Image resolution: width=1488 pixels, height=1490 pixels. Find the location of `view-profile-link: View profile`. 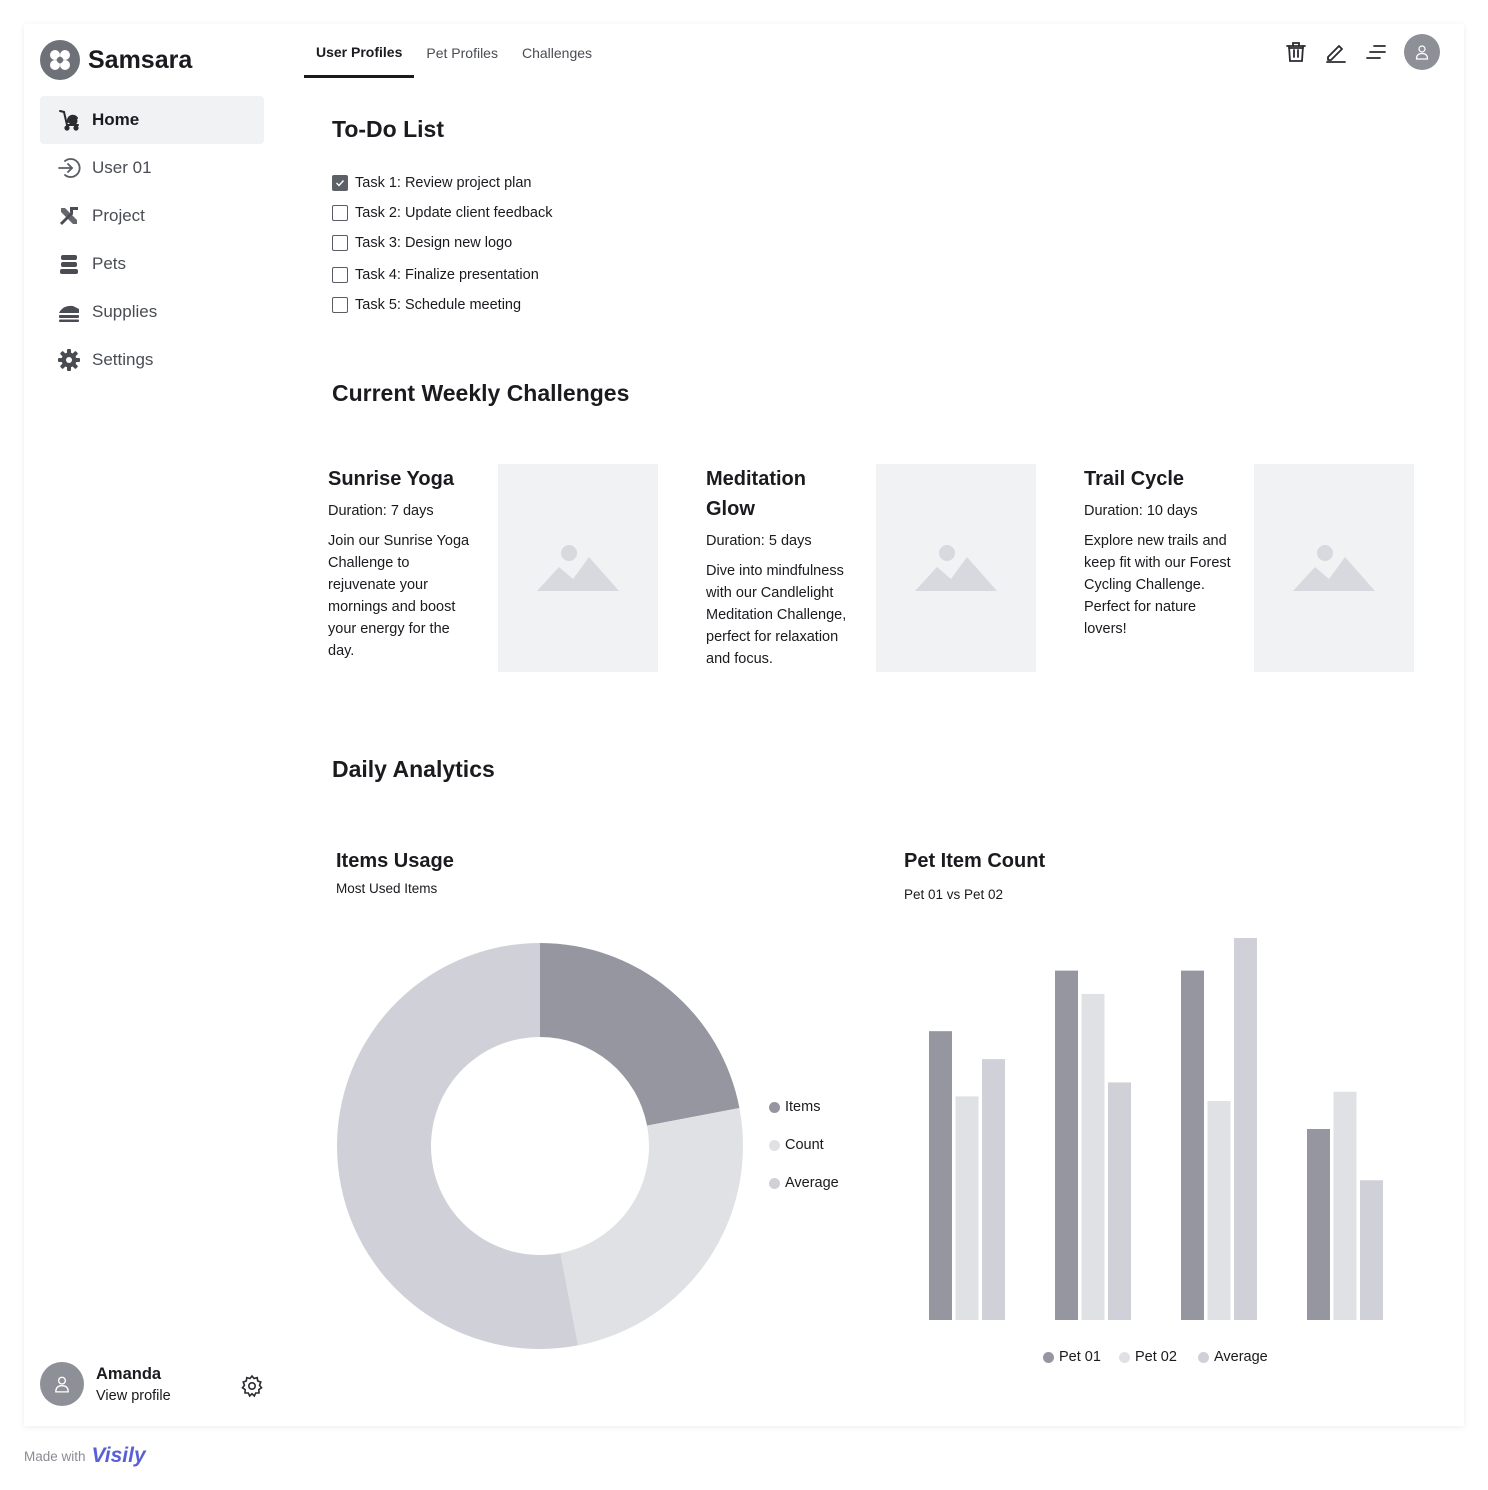

view-profile-link: View profile is located at coordinates (133, 1395).